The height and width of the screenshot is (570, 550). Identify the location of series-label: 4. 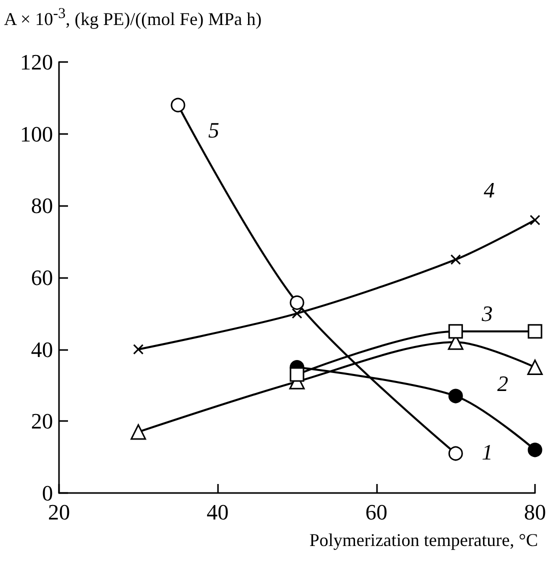
(489, 190).